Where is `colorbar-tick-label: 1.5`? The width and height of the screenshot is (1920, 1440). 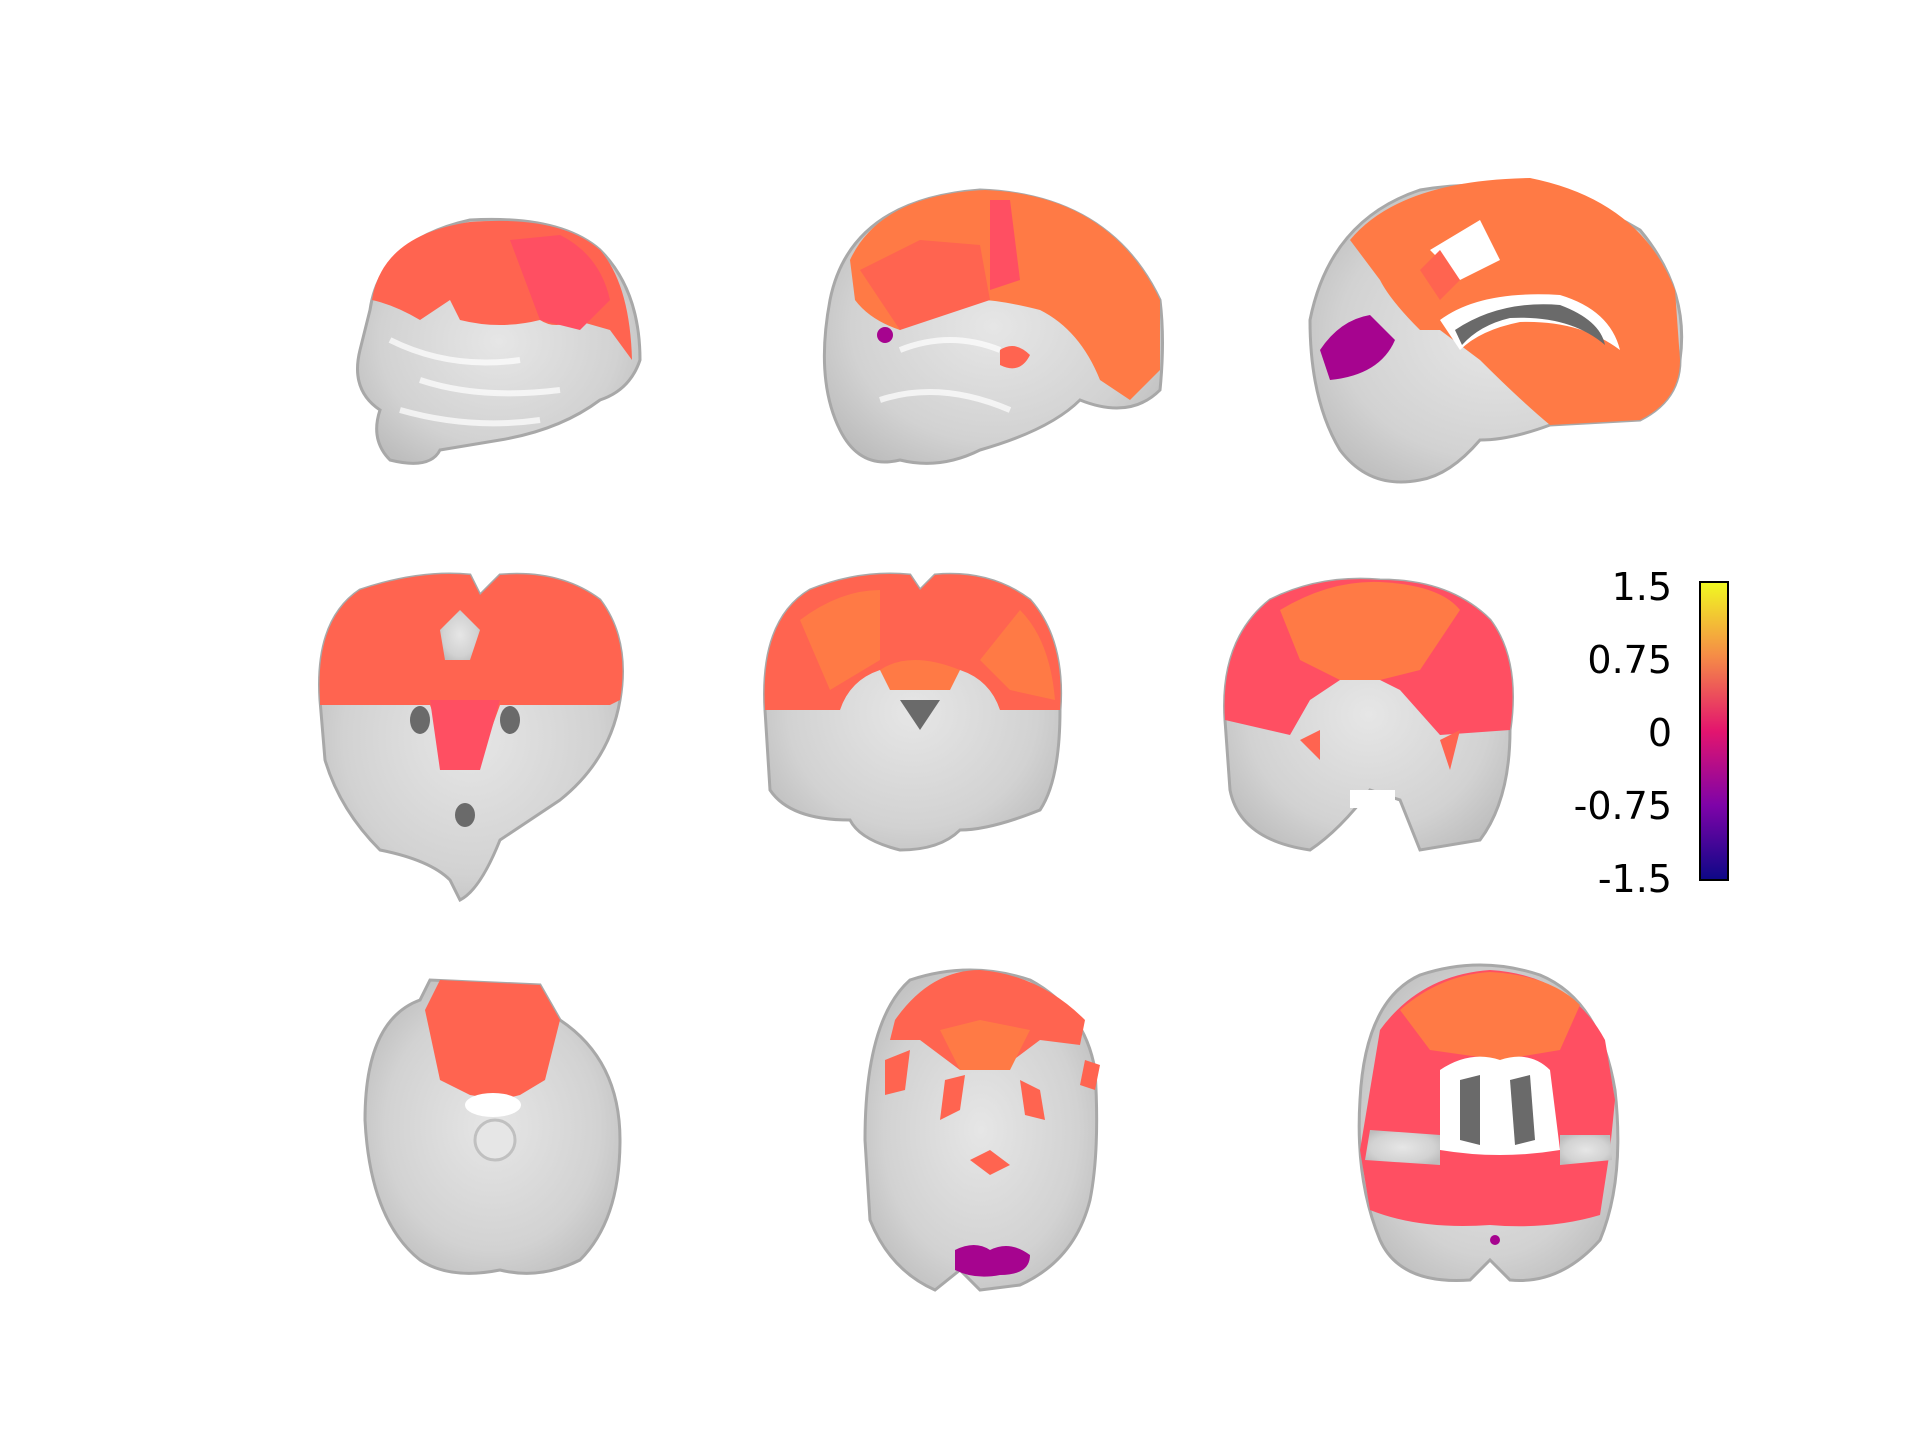 colorbar-tick-label: 1.5 is located at coordinates (1642, 587).